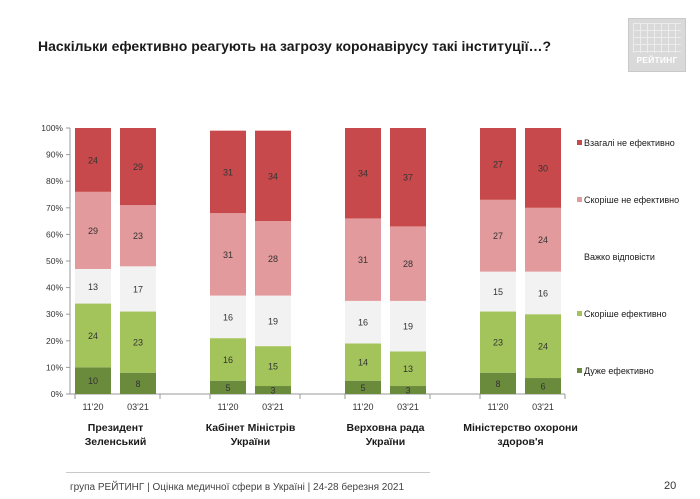  What do you see at coordinates (54, 367) in the screenshot?
I see `y-tick-label: 10%` at bounding box center [54, 367].